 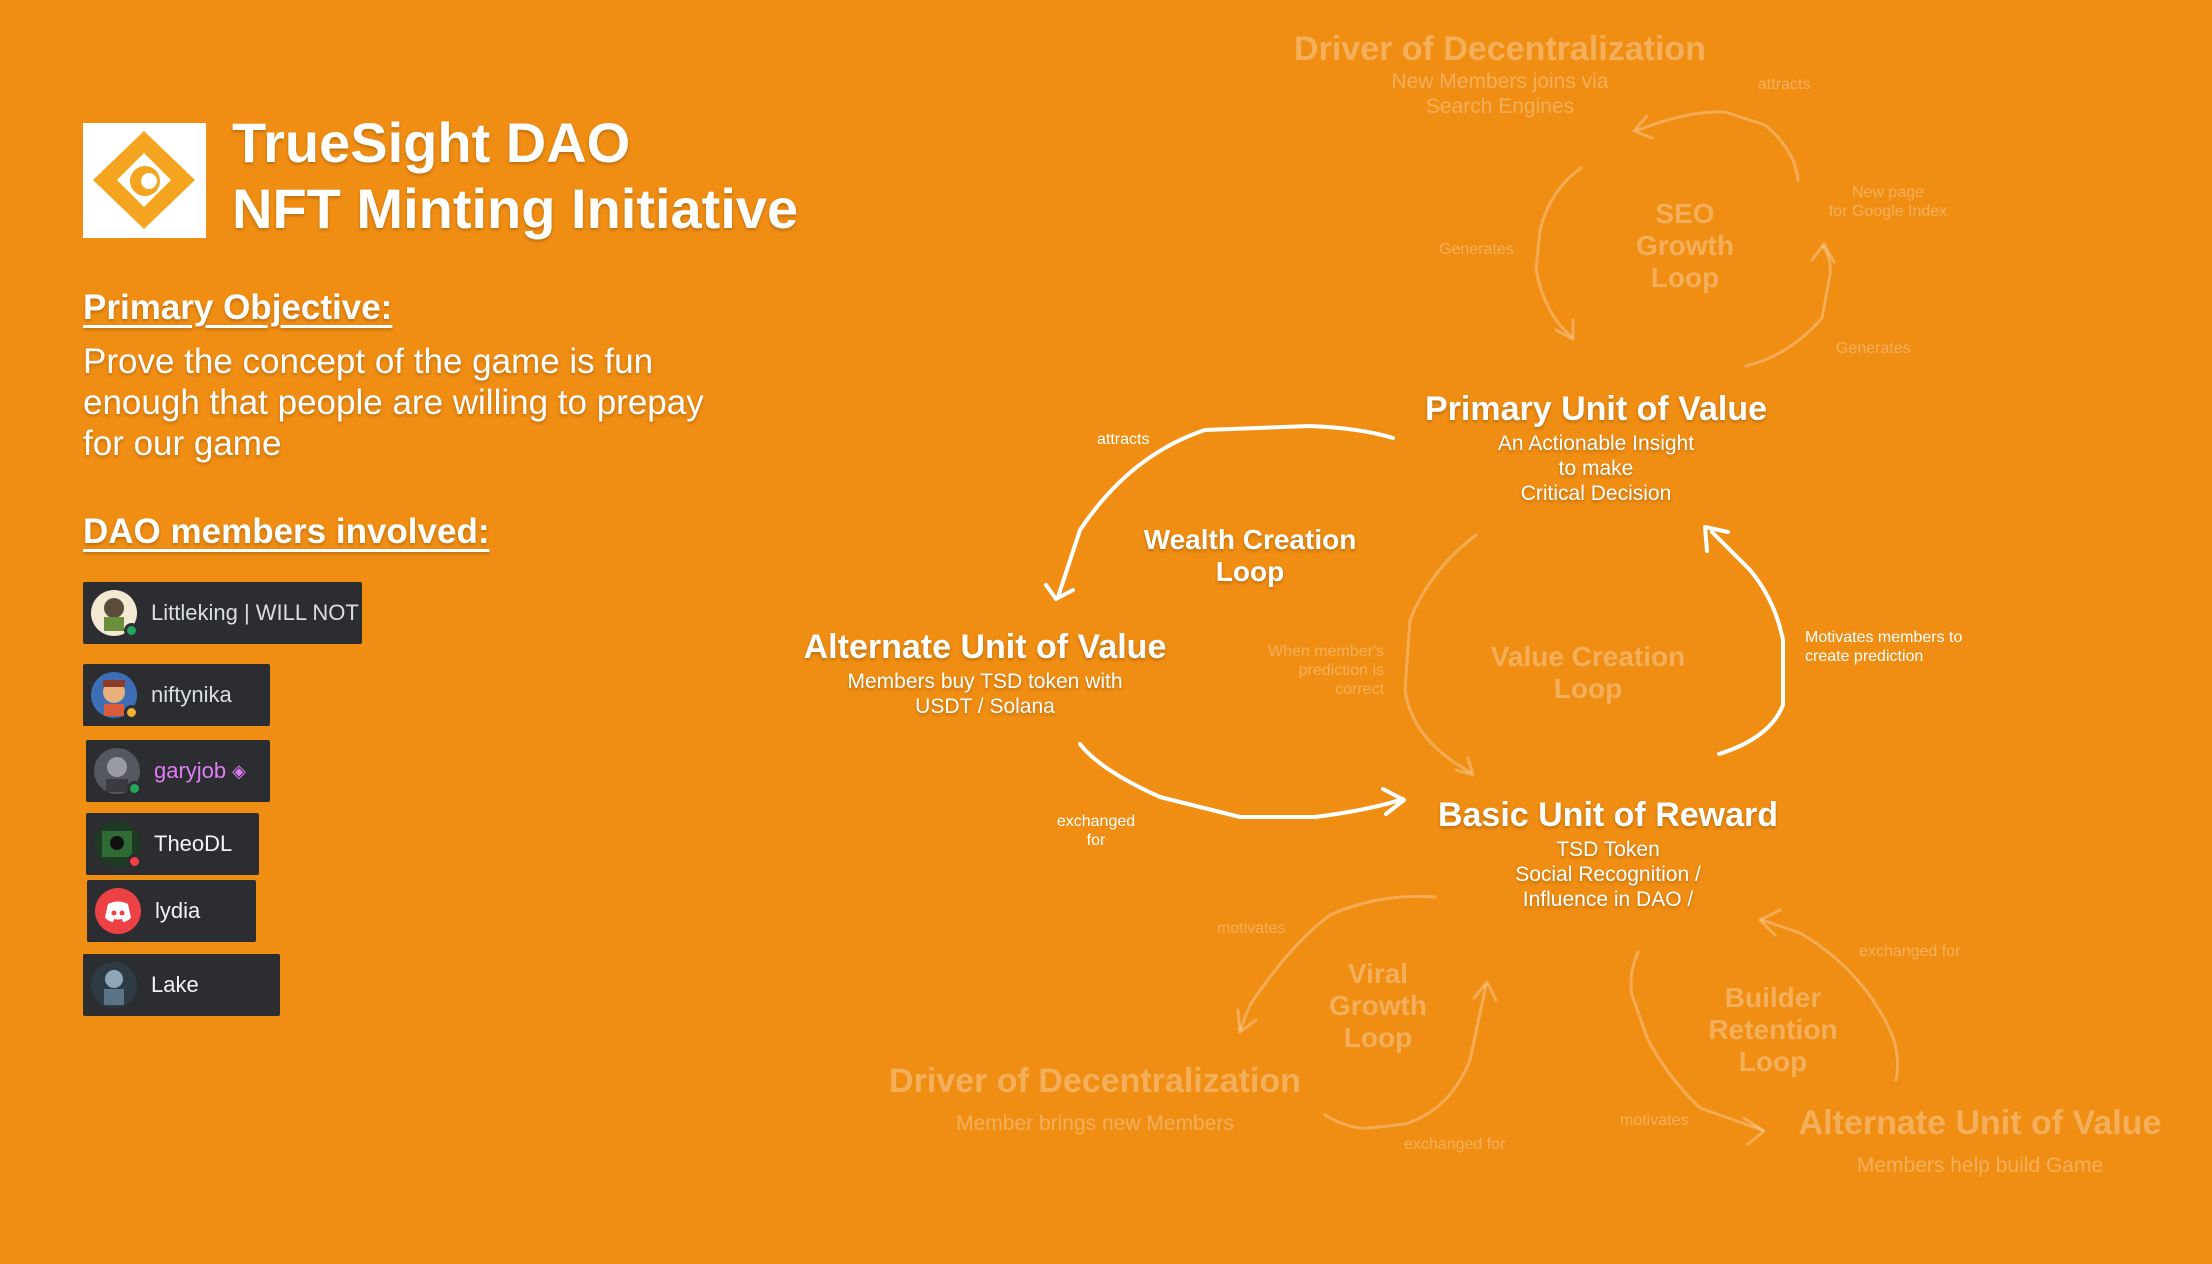 I want to click on member-card: niftynika, so click(x=176, y=695).